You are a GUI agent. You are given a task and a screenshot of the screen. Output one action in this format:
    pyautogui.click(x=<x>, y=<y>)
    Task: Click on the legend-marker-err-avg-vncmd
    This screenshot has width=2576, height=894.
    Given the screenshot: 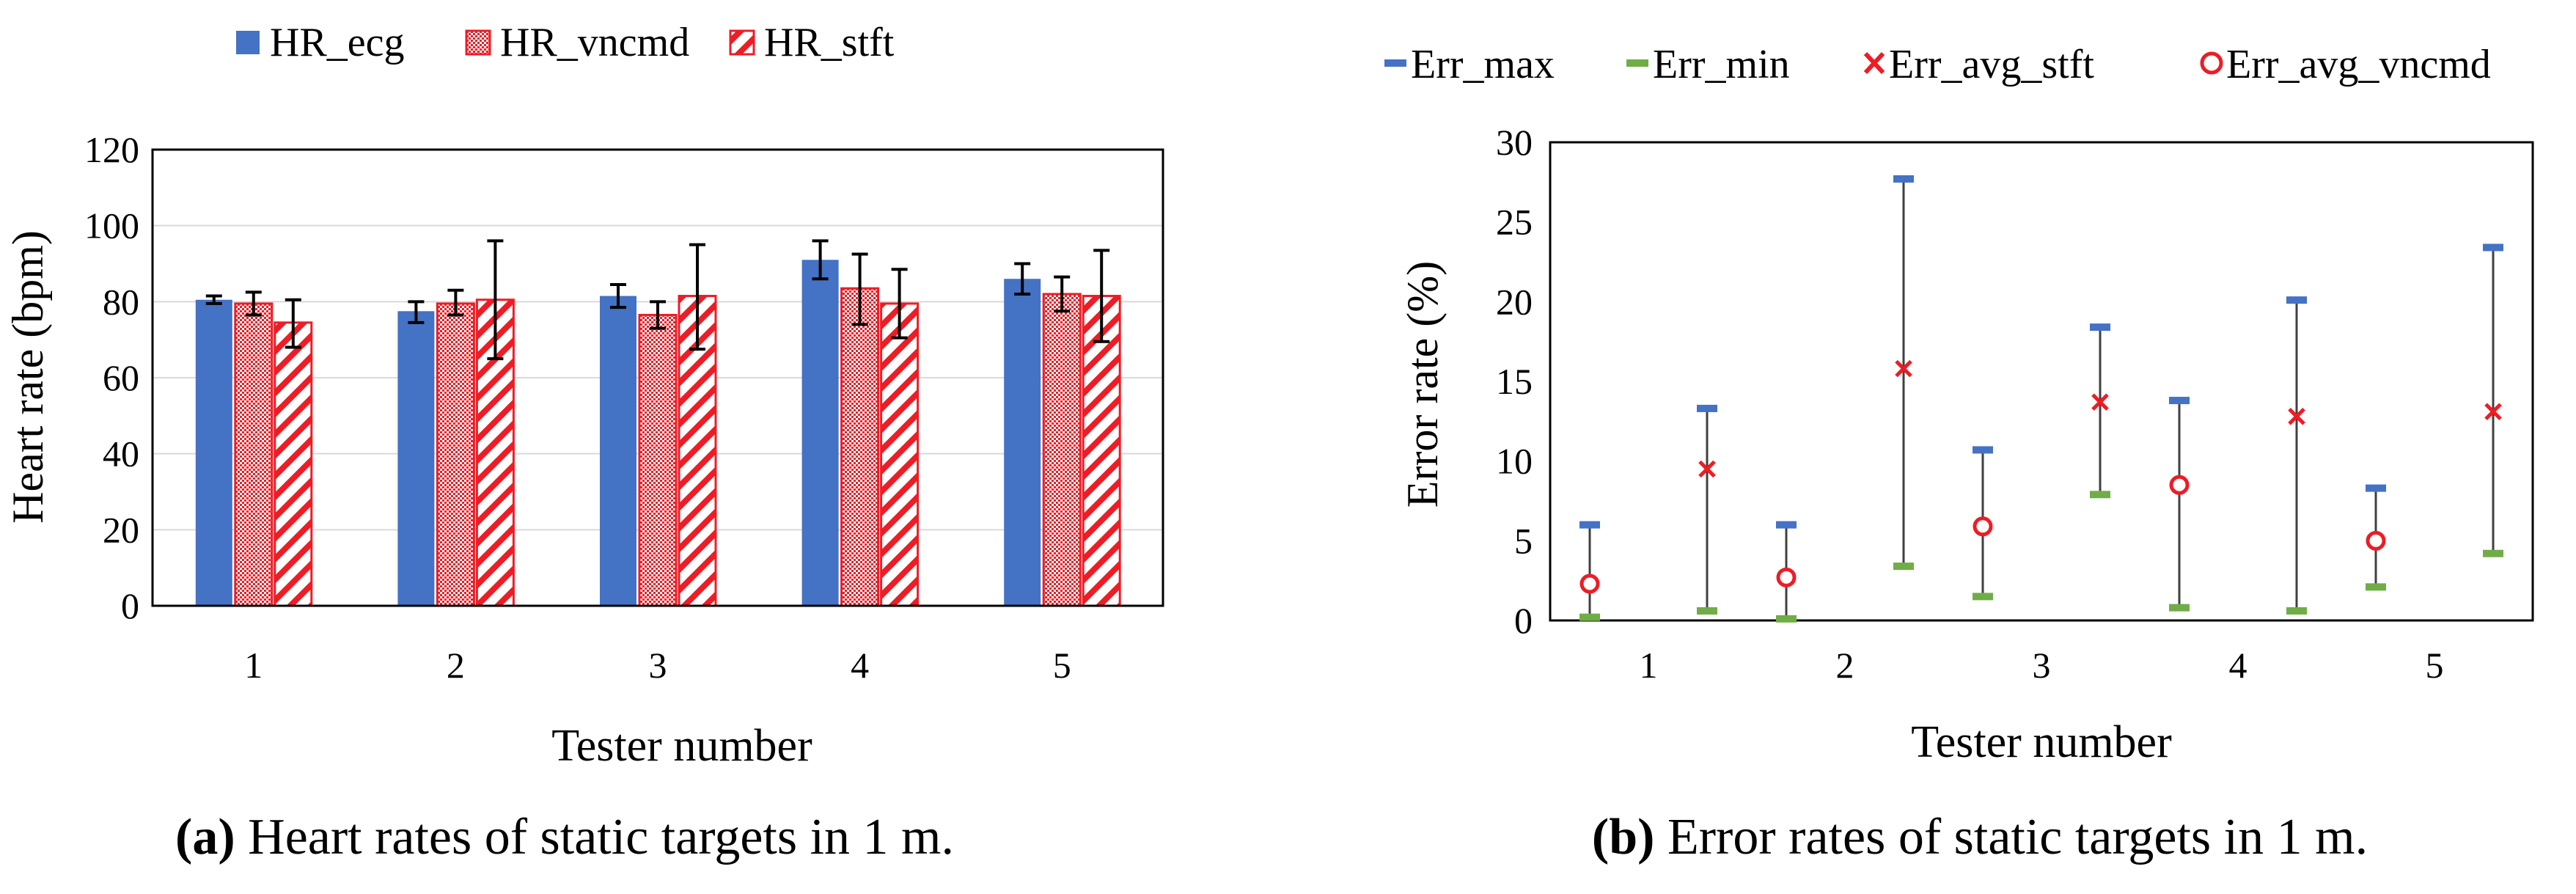 What is the action you would take?
    pyautogui.click(x=2212, y=63)
    